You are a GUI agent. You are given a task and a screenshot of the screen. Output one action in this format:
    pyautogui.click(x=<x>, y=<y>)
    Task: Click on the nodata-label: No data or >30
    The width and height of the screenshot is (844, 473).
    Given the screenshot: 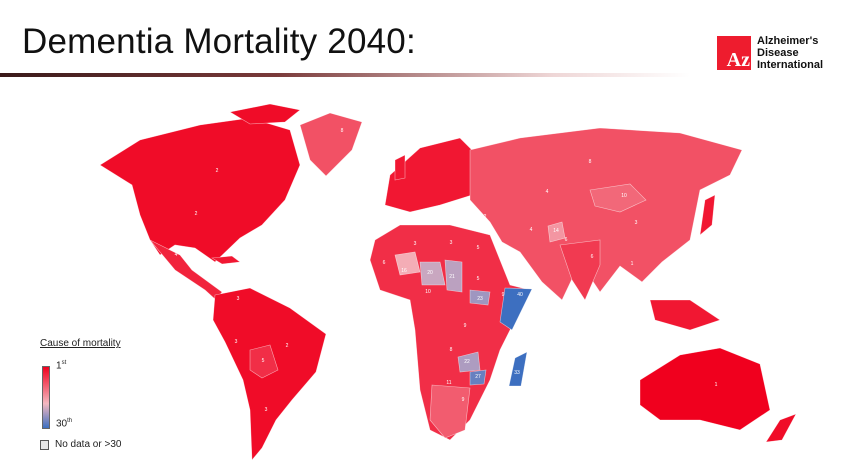 What is the action you would take?
    pyautogui.click(x=88, y=444)
    